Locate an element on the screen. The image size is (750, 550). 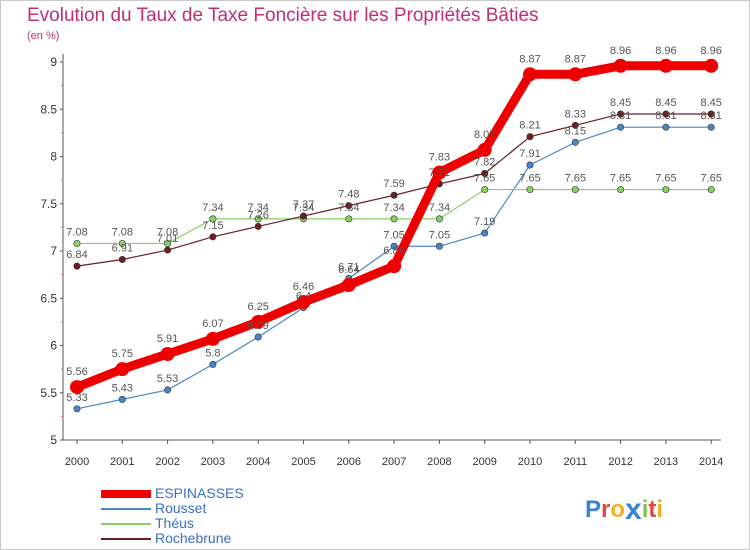
y-tick-label: 8.5 is located at coordinates (48, 109).